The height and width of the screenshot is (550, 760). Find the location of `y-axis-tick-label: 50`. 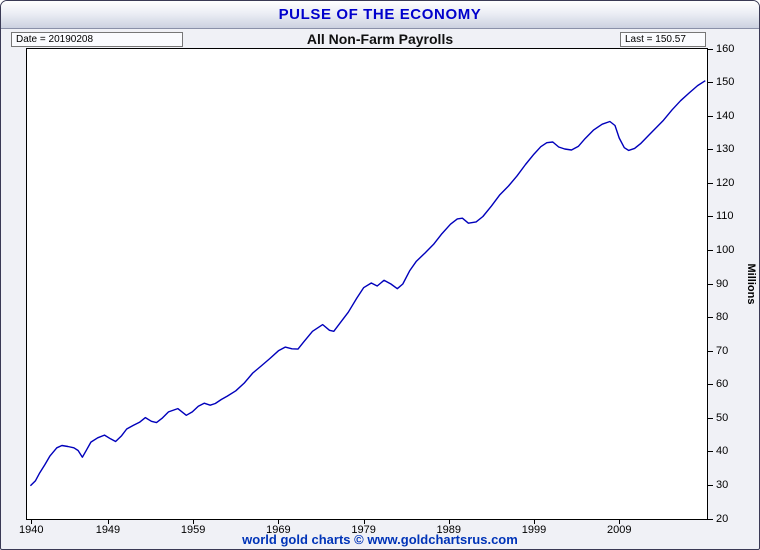

y-axis-tick-label: 50 is located at coordinates (722, 417).